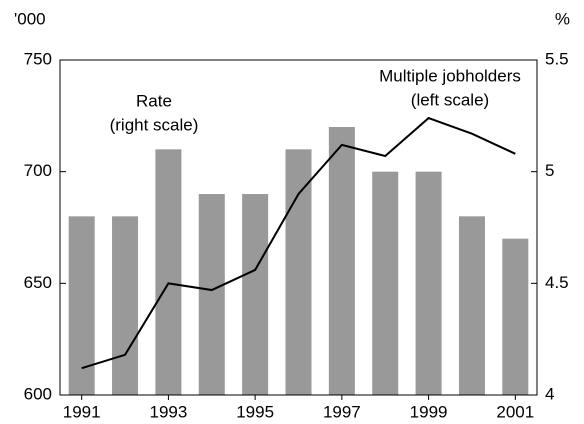  Describe the element at coordinates (450, 75) in the screenshot. I see `annotation: Multiple jobholders` at that location.